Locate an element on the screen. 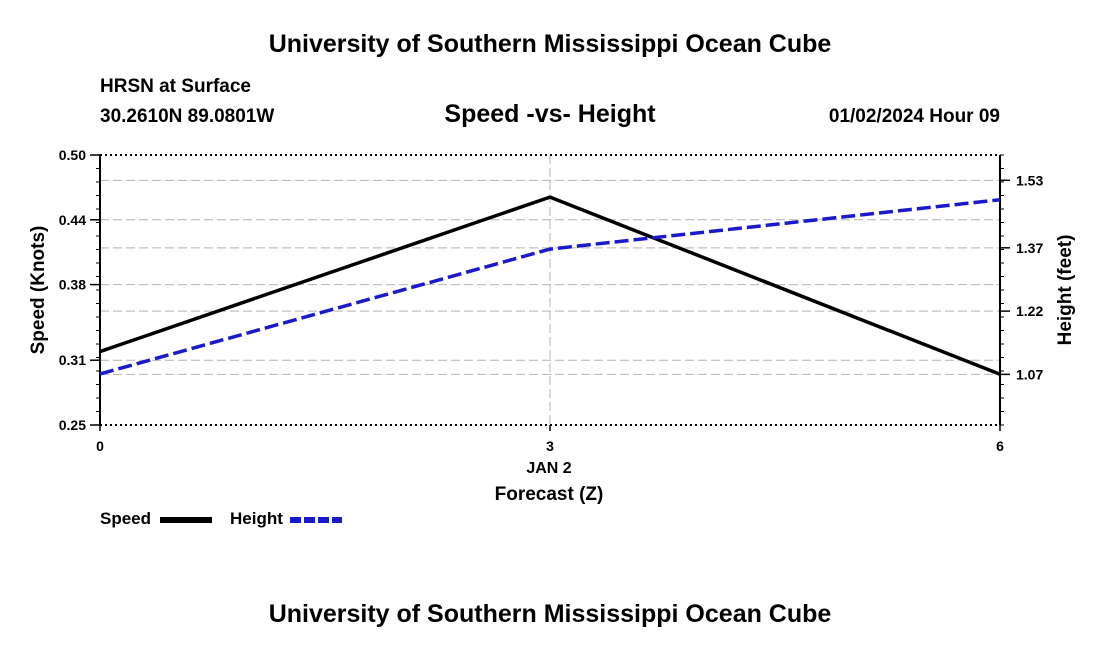  y-tick-label-3: 0.31 is located at coordinates (72, 360).